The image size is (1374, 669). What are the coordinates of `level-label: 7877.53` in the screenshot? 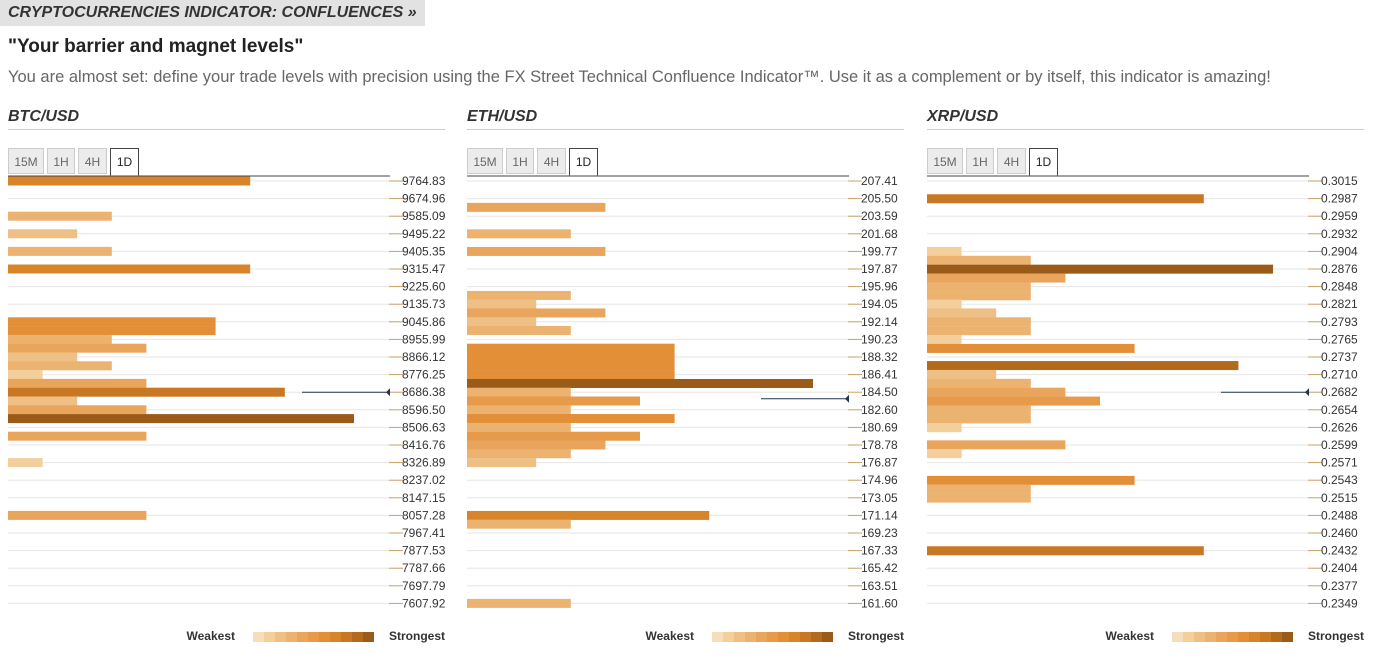 It's located at (423, 551).